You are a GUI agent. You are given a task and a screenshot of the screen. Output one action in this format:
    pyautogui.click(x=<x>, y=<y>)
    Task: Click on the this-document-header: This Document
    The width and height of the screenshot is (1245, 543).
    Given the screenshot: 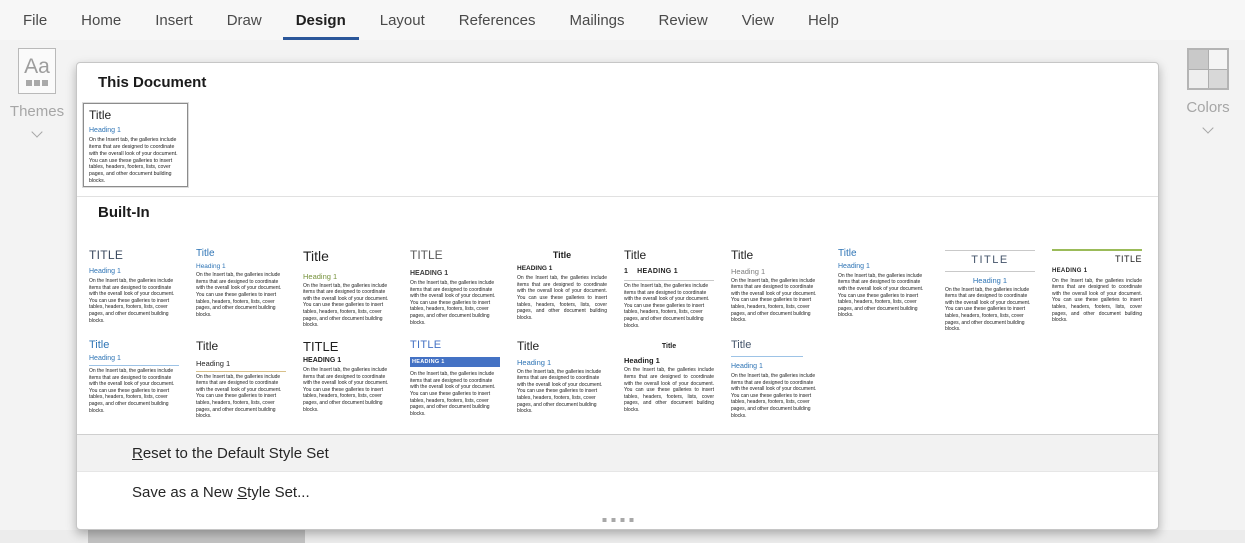 What is the action you would take?
    pyautogui.click(x=152, y=82)
    